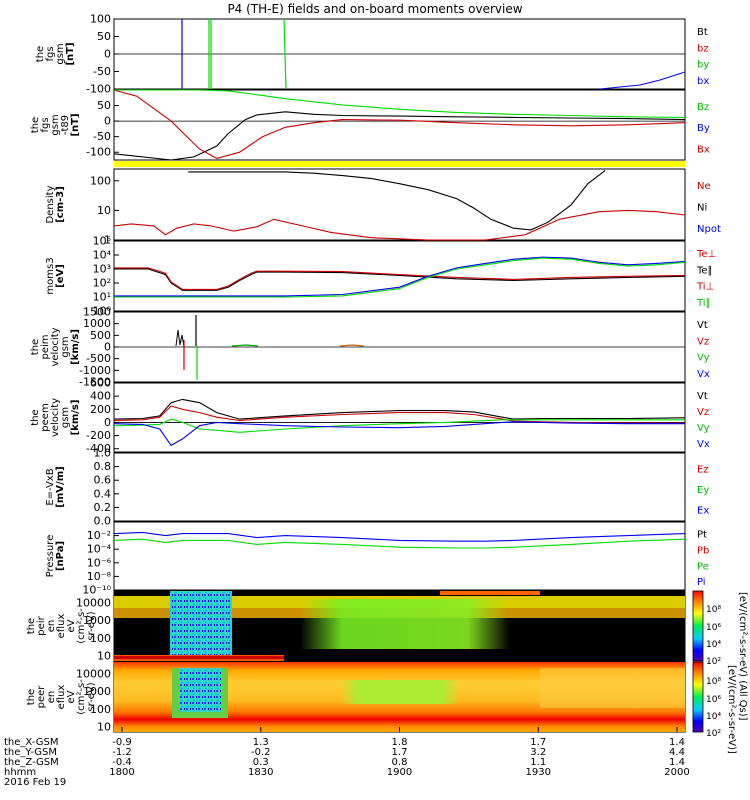 The width and height of the screenshot is (750, 800). What do you see at coordinates (45, 346) in the screenshot?
I see `panel-5-ylabel-1: peim` at bounding box center [45, 346].